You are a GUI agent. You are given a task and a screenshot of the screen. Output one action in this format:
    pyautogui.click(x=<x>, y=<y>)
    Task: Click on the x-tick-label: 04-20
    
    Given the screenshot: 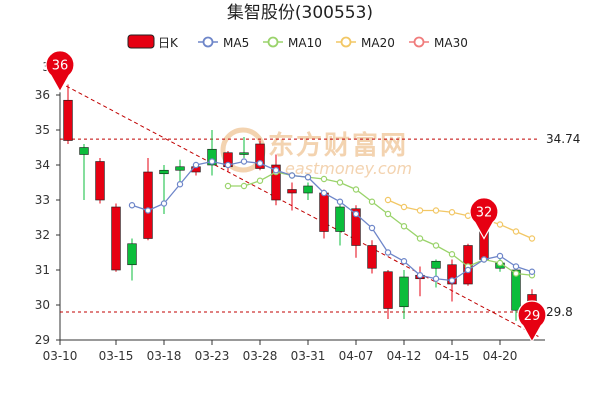 What is the action you would take?
    pyautogui.click(x=500, y=356)
    